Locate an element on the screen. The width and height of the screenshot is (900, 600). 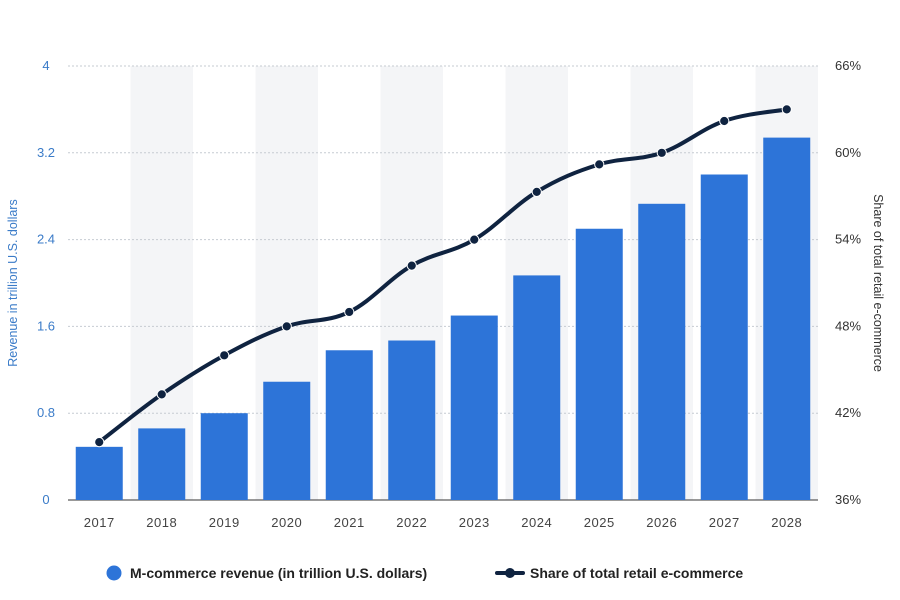
share-point-2023 is located at coordinates (474, 239).